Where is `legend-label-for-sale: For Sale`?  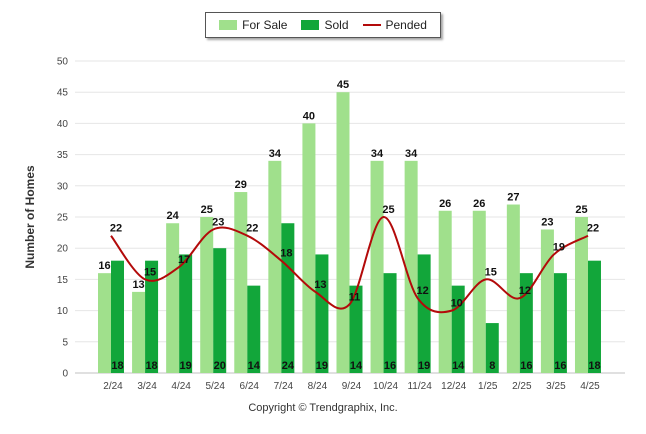
legend-label-for-sale: For Sale is located at coordinates (265, 25).